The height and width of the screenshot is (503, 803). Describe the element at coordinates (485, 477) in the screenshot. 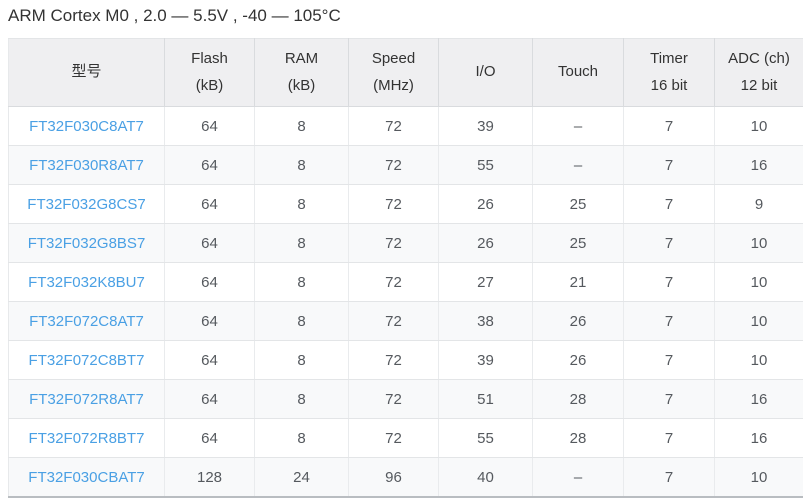

I see `cell-io: 40` at that location.